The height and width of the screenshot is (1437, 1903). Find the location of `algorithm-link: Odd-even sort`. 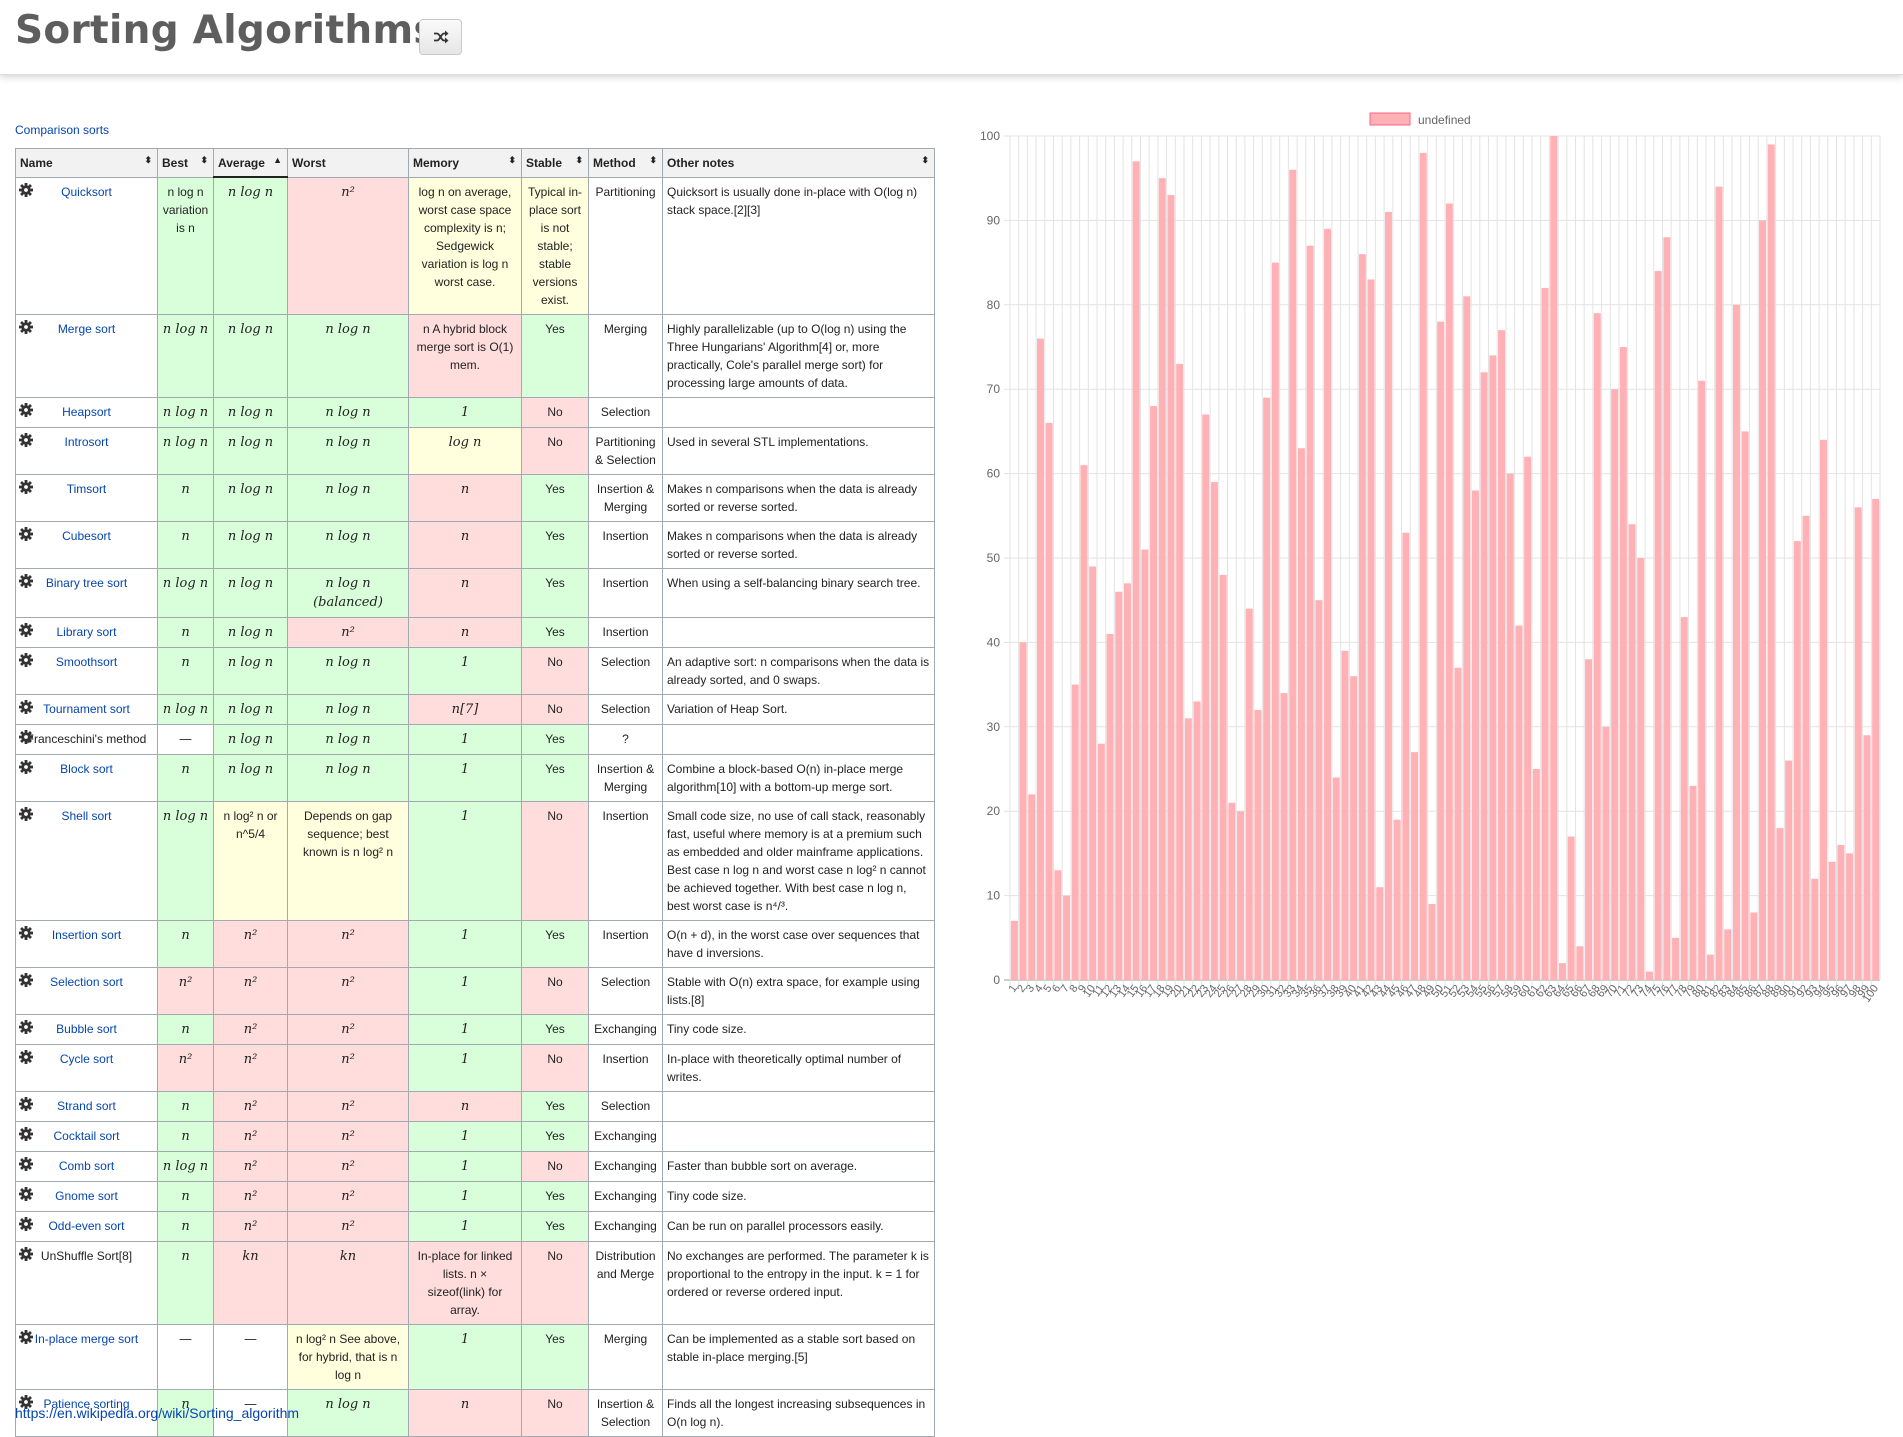

algorithm-link: Odd-even sort is located at coordinates (86, 1225).